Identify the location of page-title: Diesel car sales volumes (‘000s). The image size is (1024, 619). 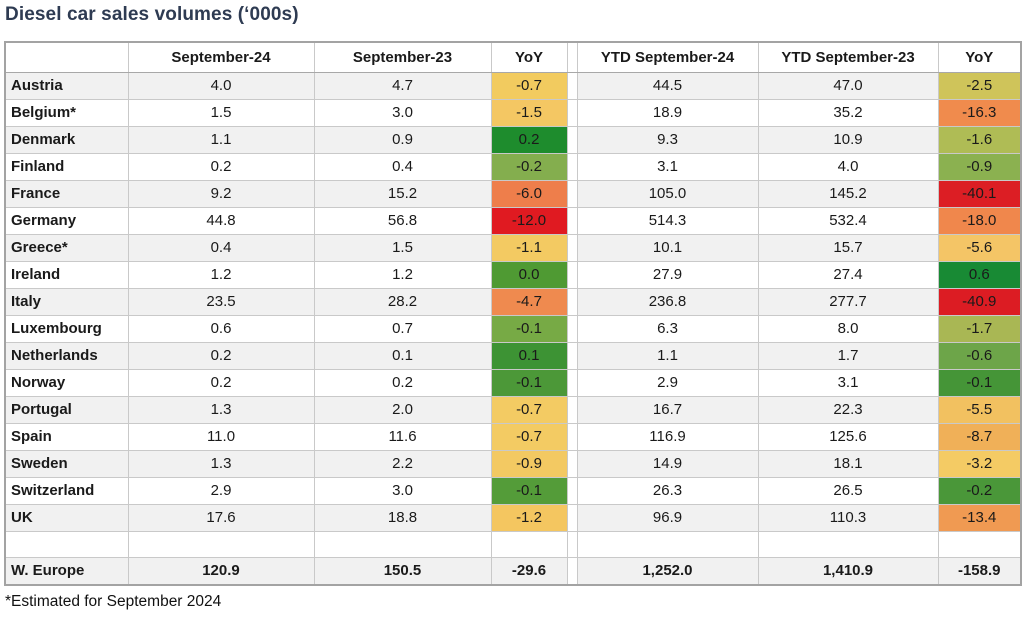
(152, 14).